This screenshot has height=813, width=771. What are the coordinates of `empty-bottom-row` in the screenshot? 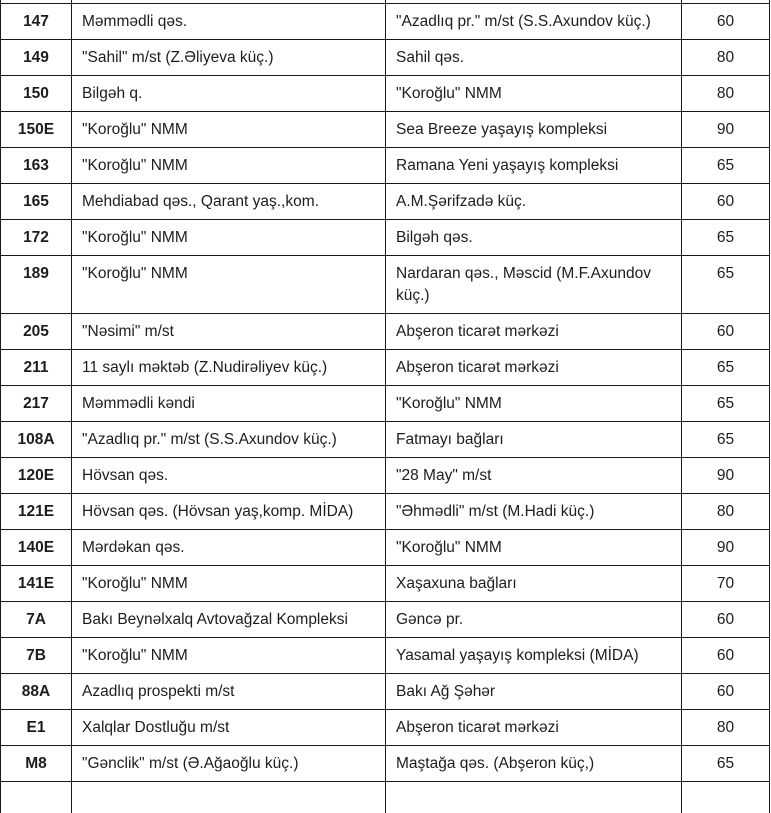 It's located at (385, 797).